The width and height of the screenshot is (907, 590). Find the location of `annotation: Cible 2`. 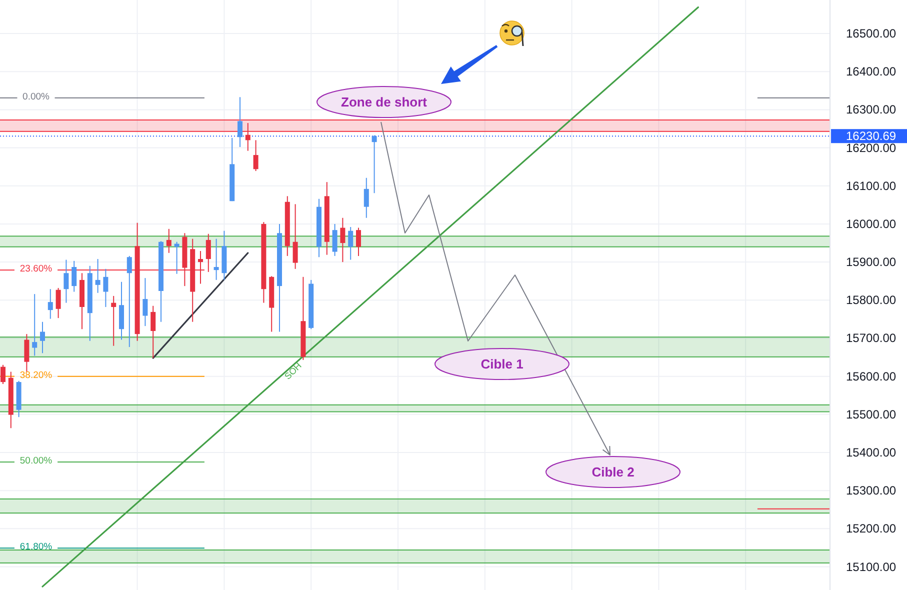

annotation: Cible 2 is located at coordinates (613, 472).